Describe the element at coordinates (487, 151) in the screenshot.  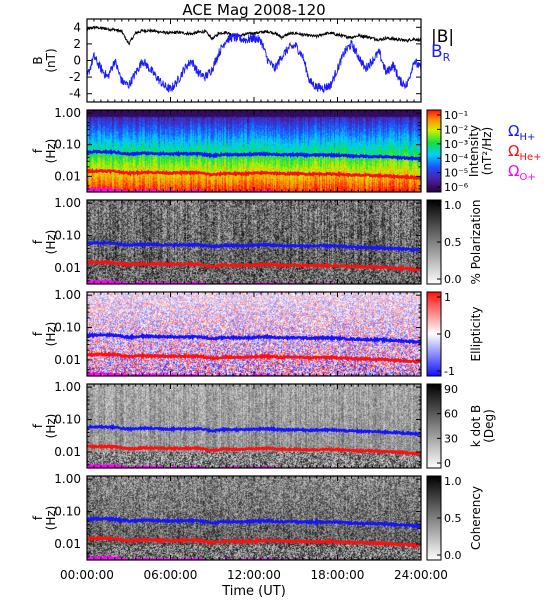
I see `colorbar-unit: (nT²/Hz)` at that location.